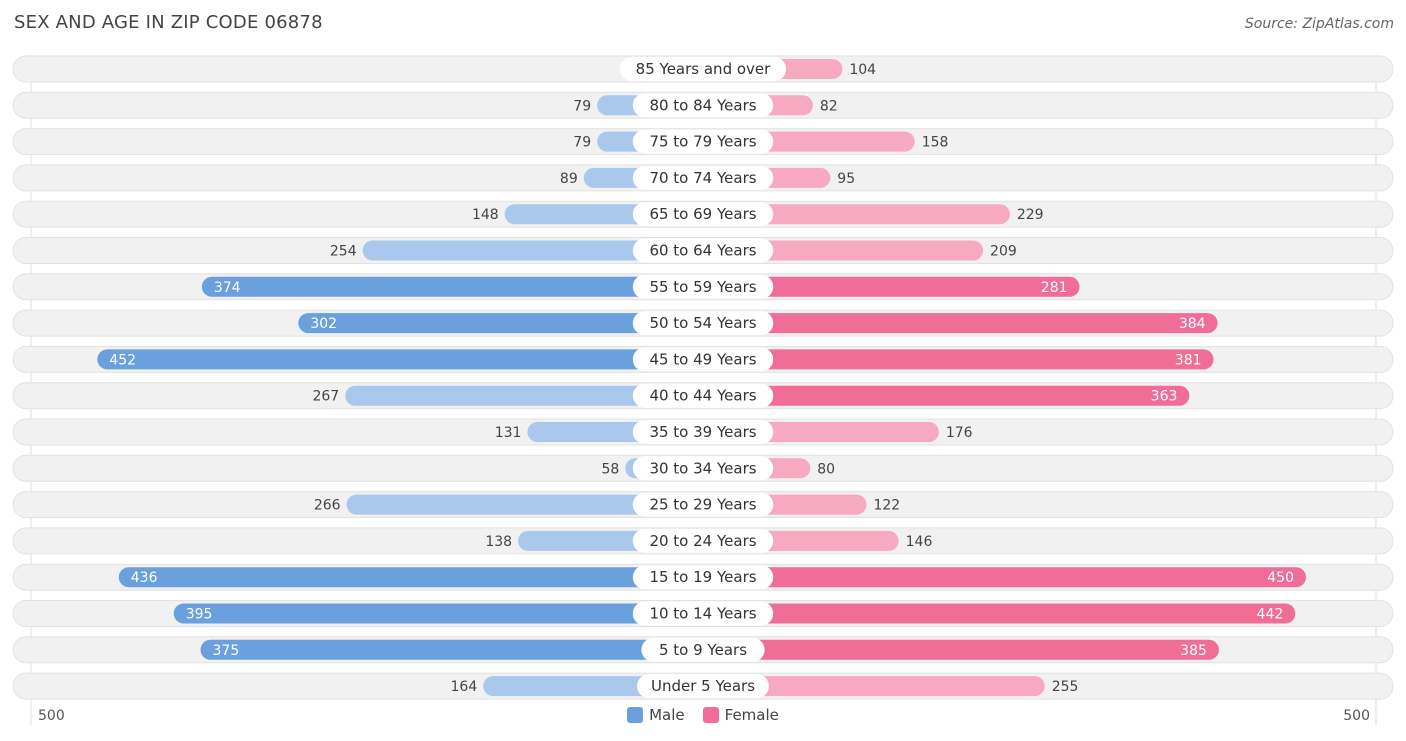 The width and height of the screenshot is (1406, 741). I want to click on category-label: Under 5 Years, so click(703, 686).